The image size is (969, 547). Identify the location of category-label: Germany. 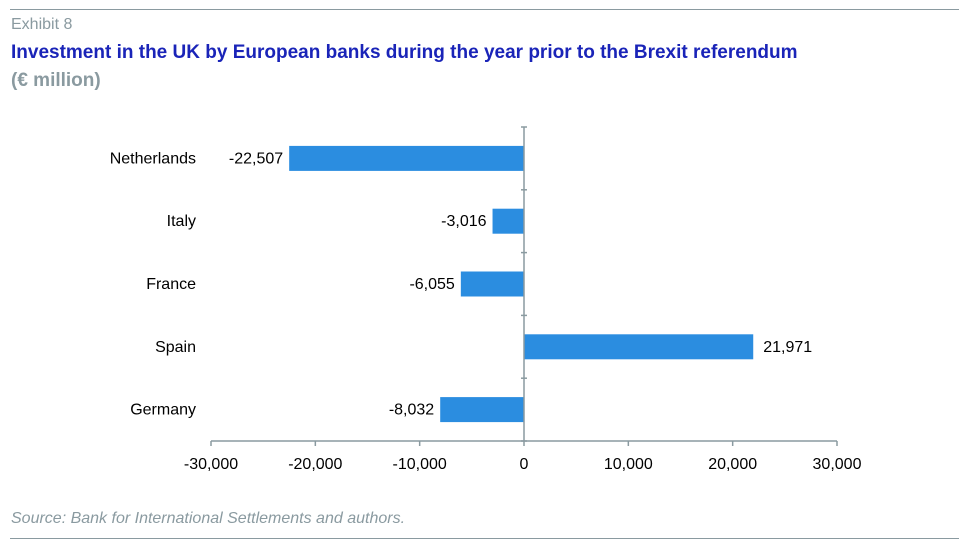
(163, 410).